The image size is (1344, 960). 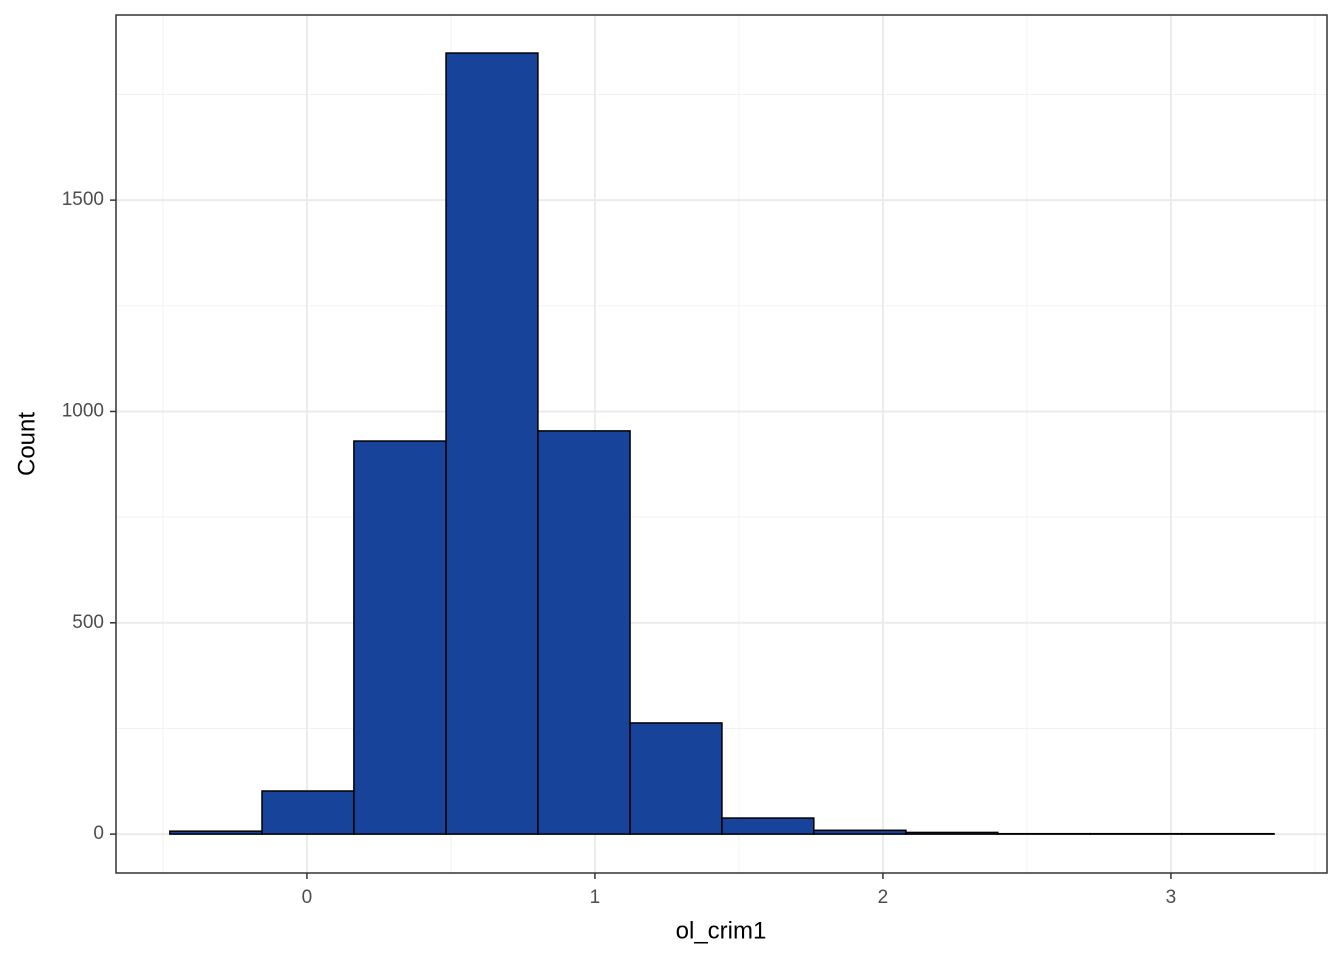 I want to click on x-tick-label: 1, so click(x=595, y=897).